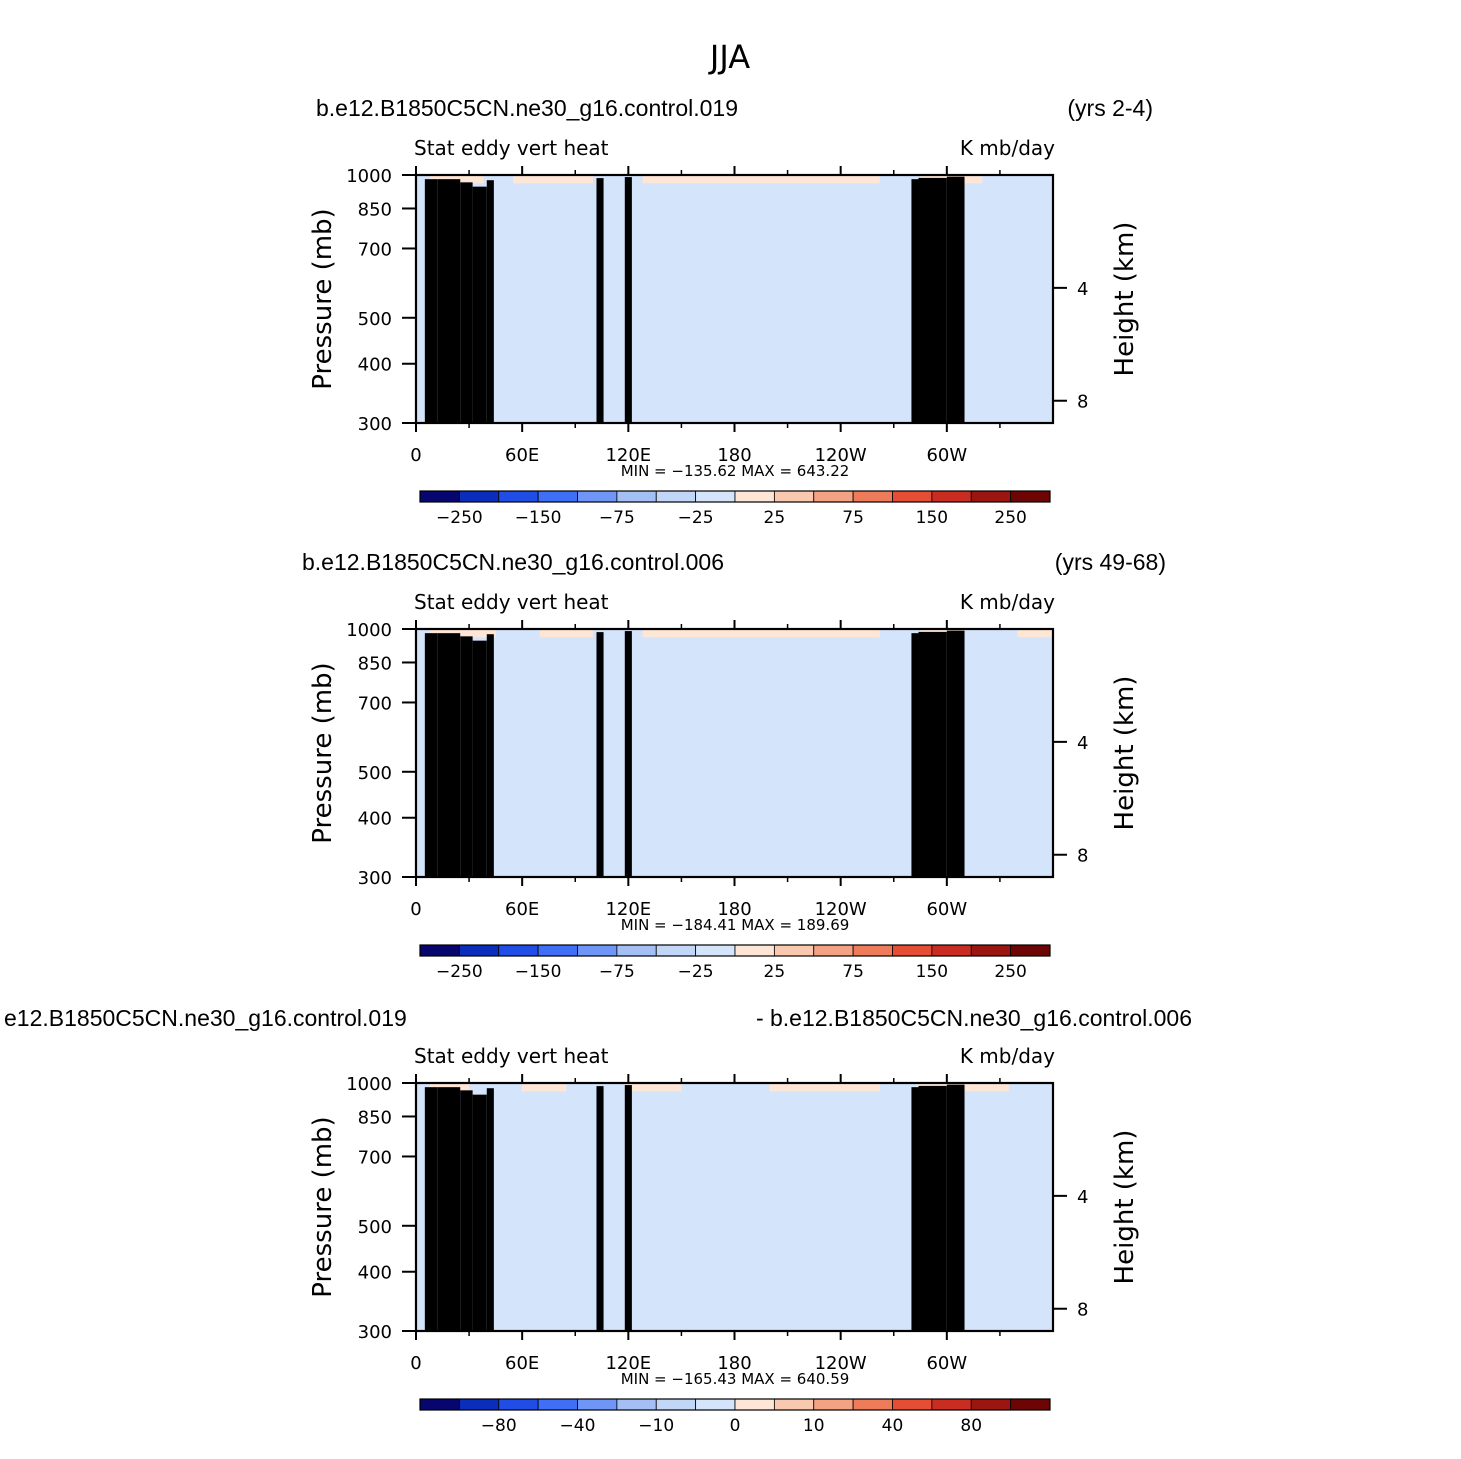 The width and height of the screenshot is (1461, 1459). I want to click on colorbar-label: −25, so click(696, 972).